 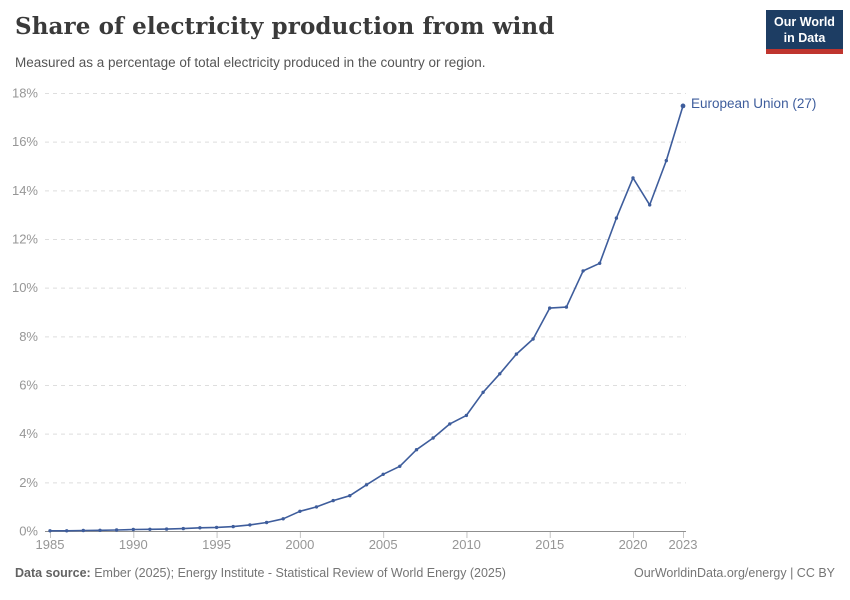 I want to click on data-point-terminal, so click(x=683, y=106).